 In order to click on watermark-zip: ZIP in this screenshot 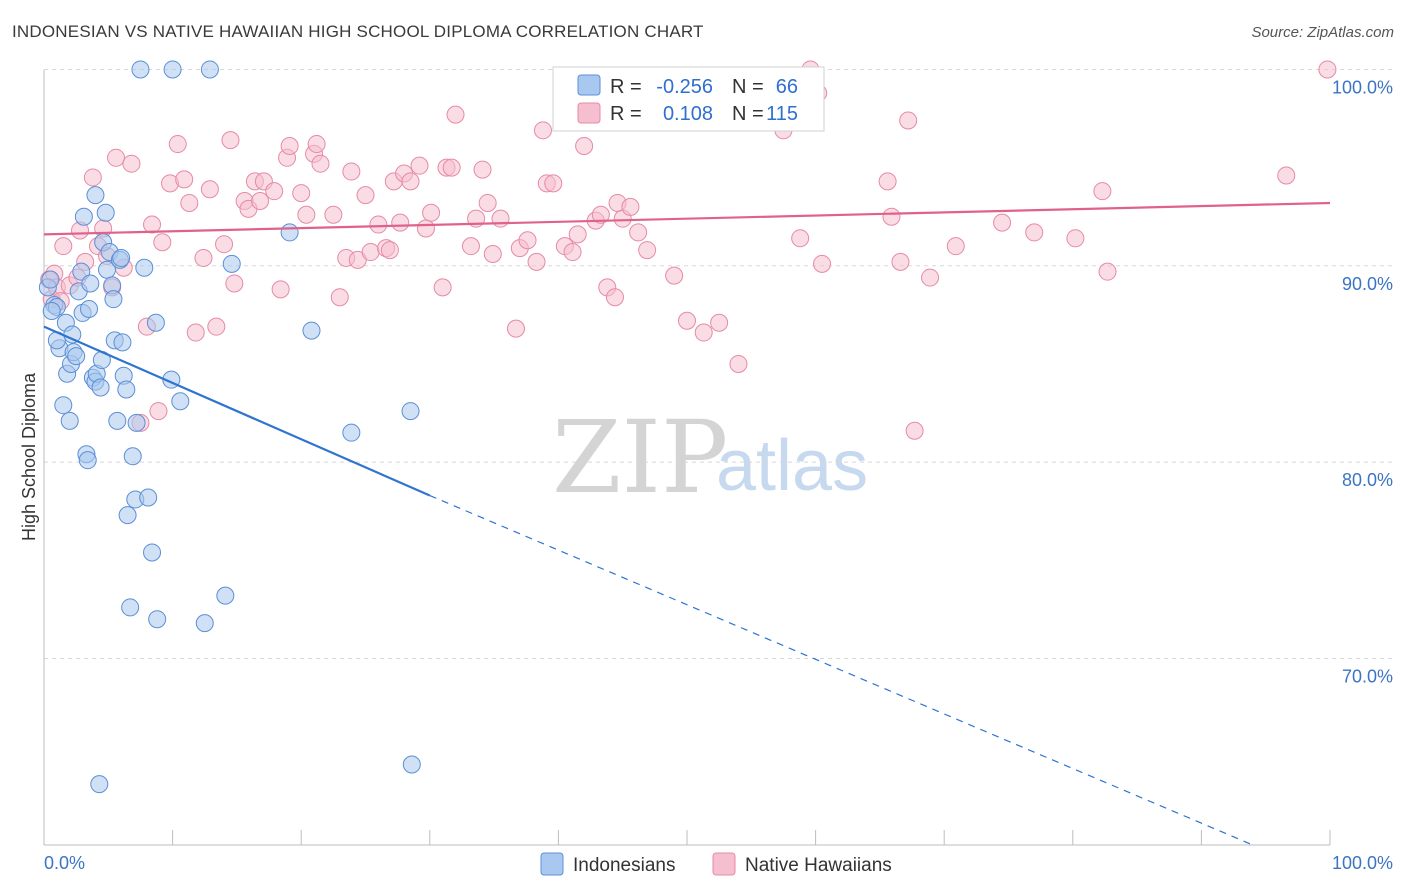, I will do `click(640, 457)`.